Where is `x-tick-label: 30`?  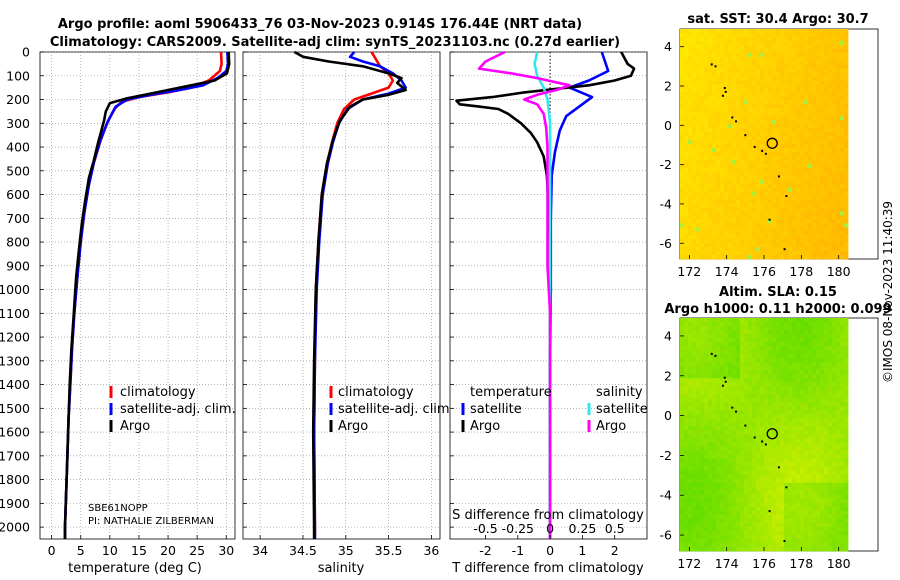 x-tick-label: 30 is located at coordinates (226, 550).